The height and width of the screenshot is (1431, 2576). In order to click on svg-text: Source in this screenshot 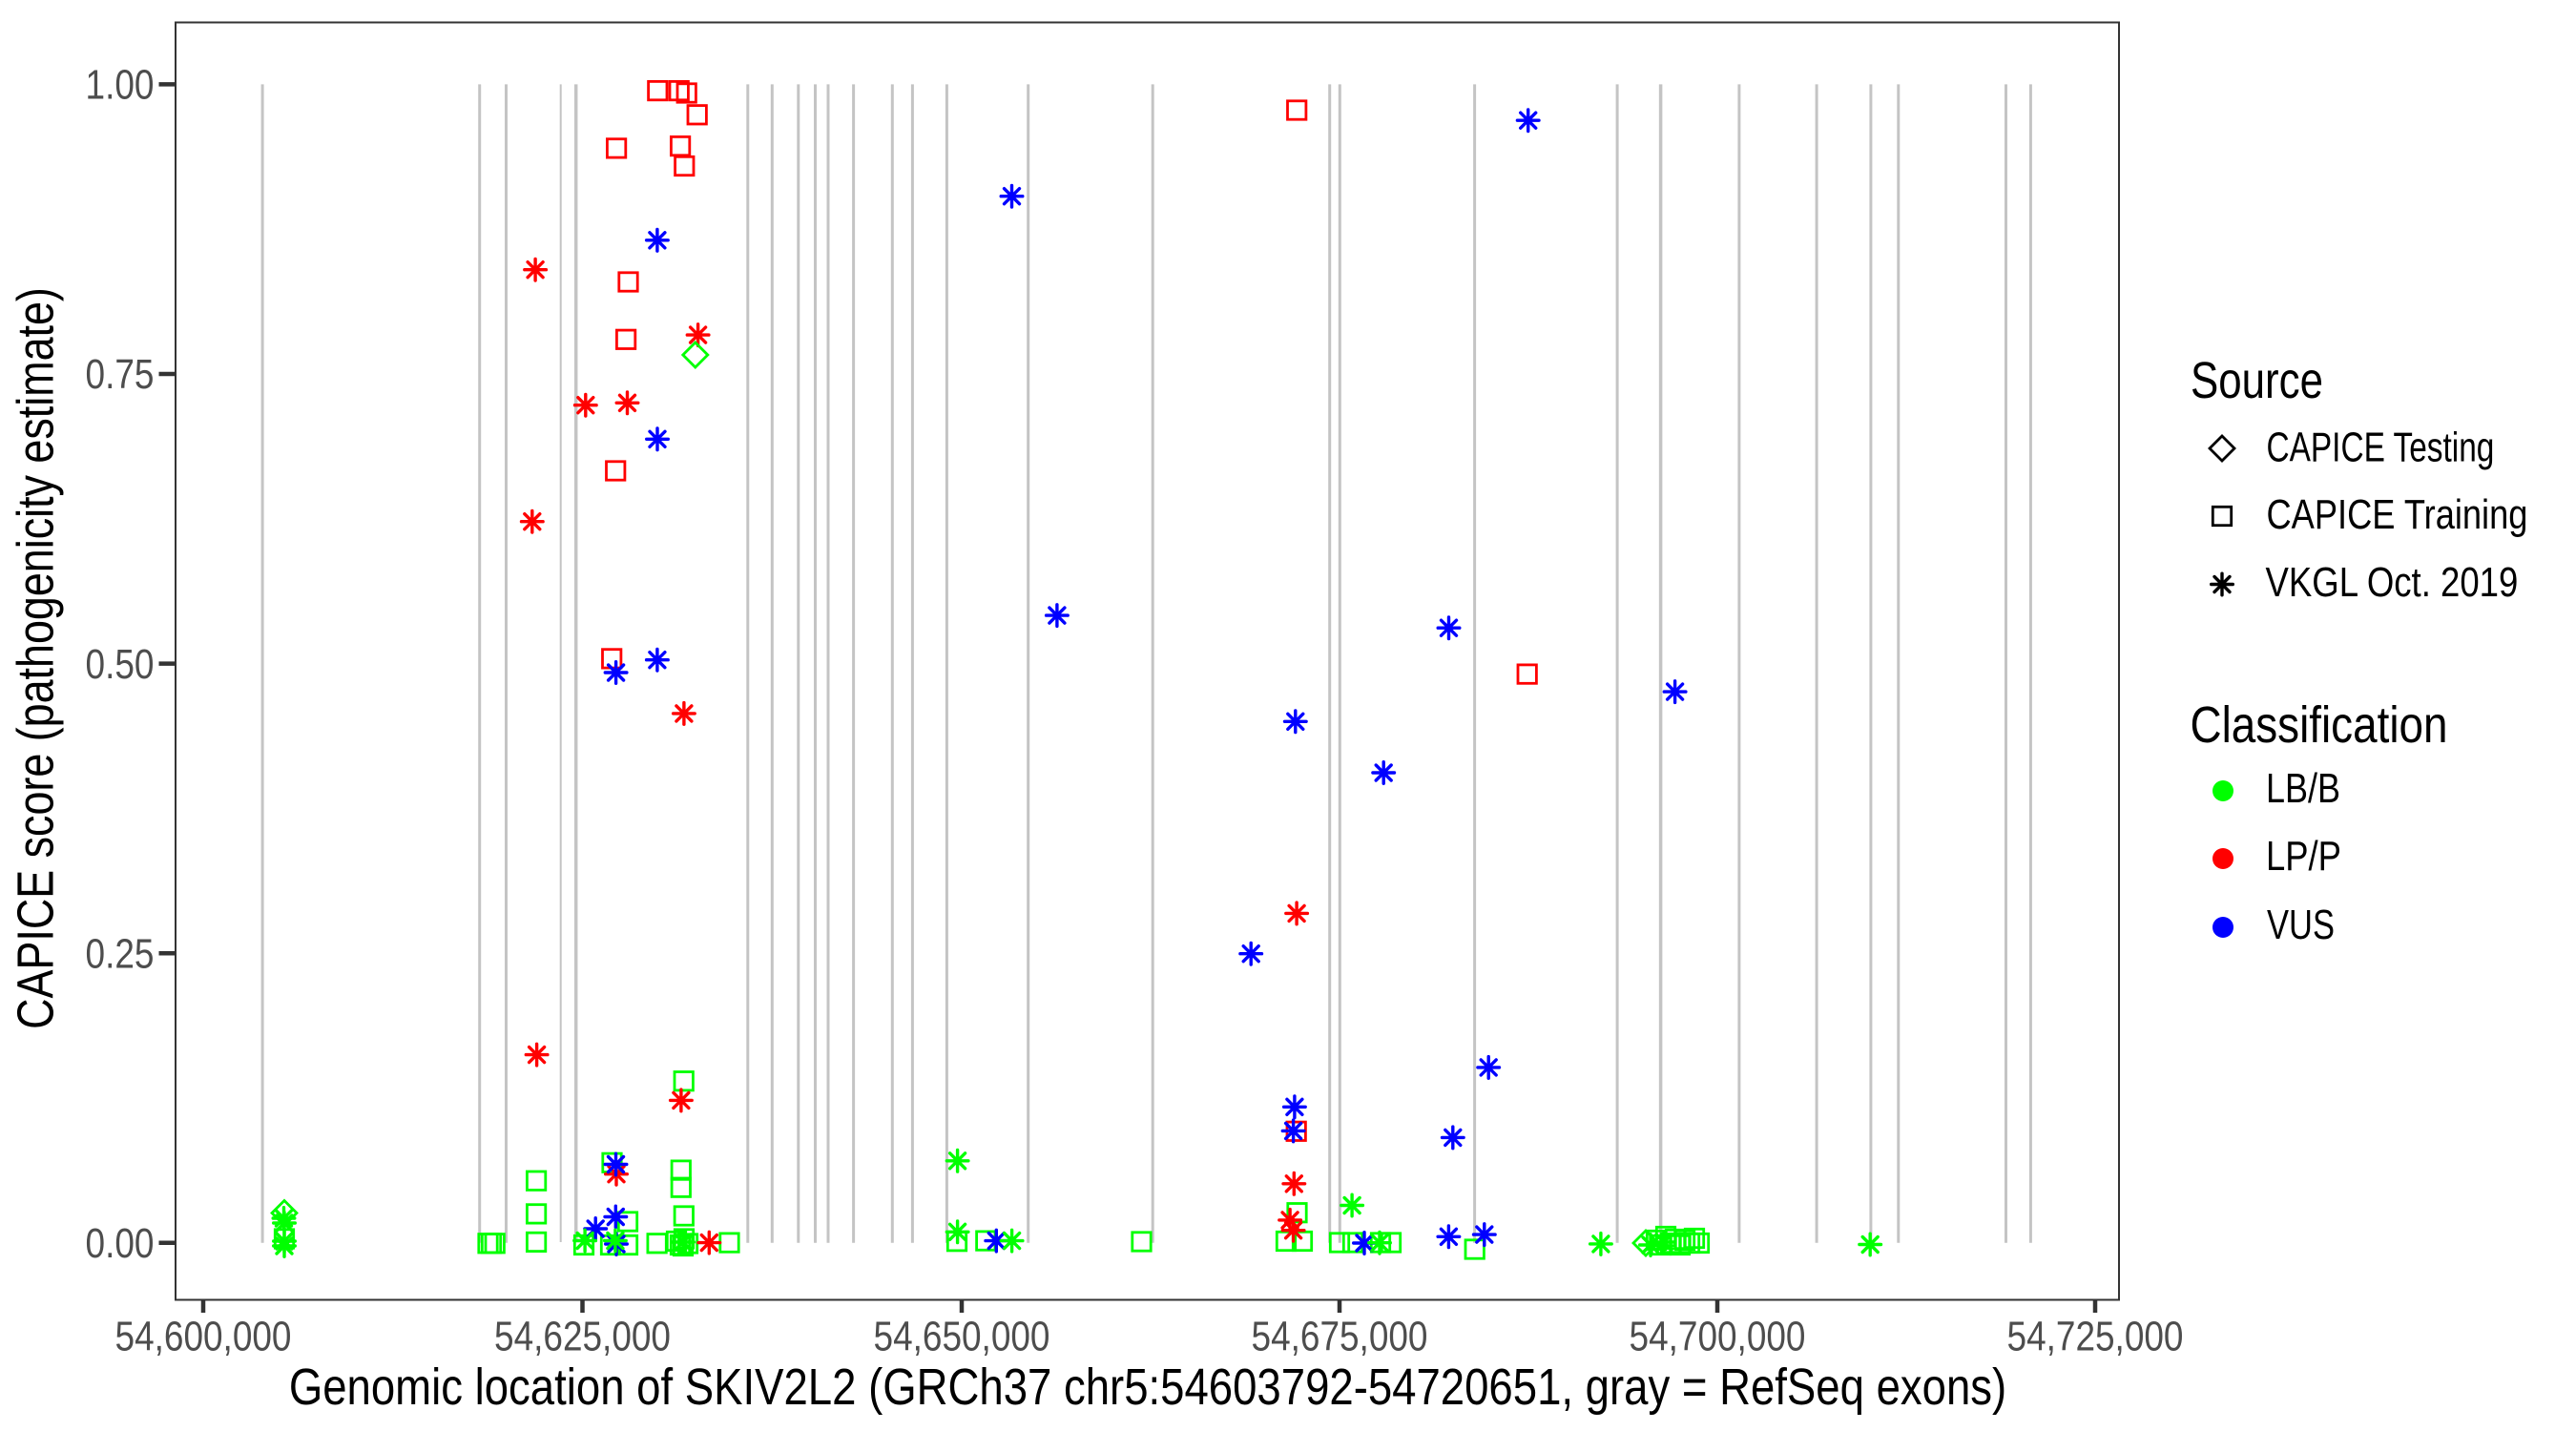, I will do `click(2257, 380)`.